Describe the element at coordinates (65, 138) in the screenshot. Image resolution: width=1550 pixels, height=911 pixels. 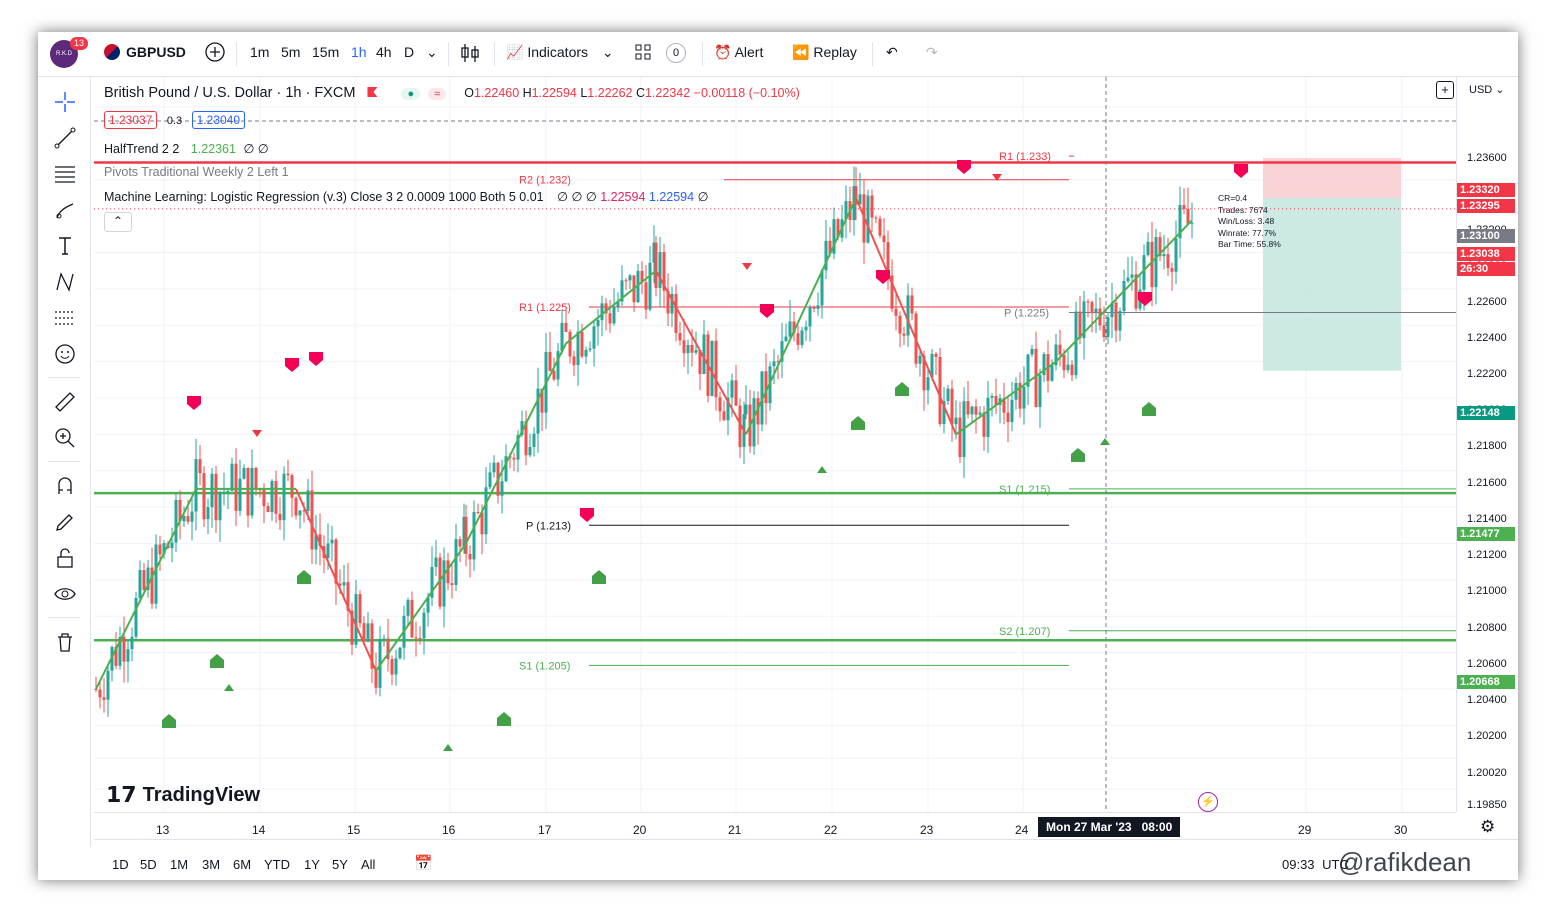
I see `trend-line-icon` at that location.